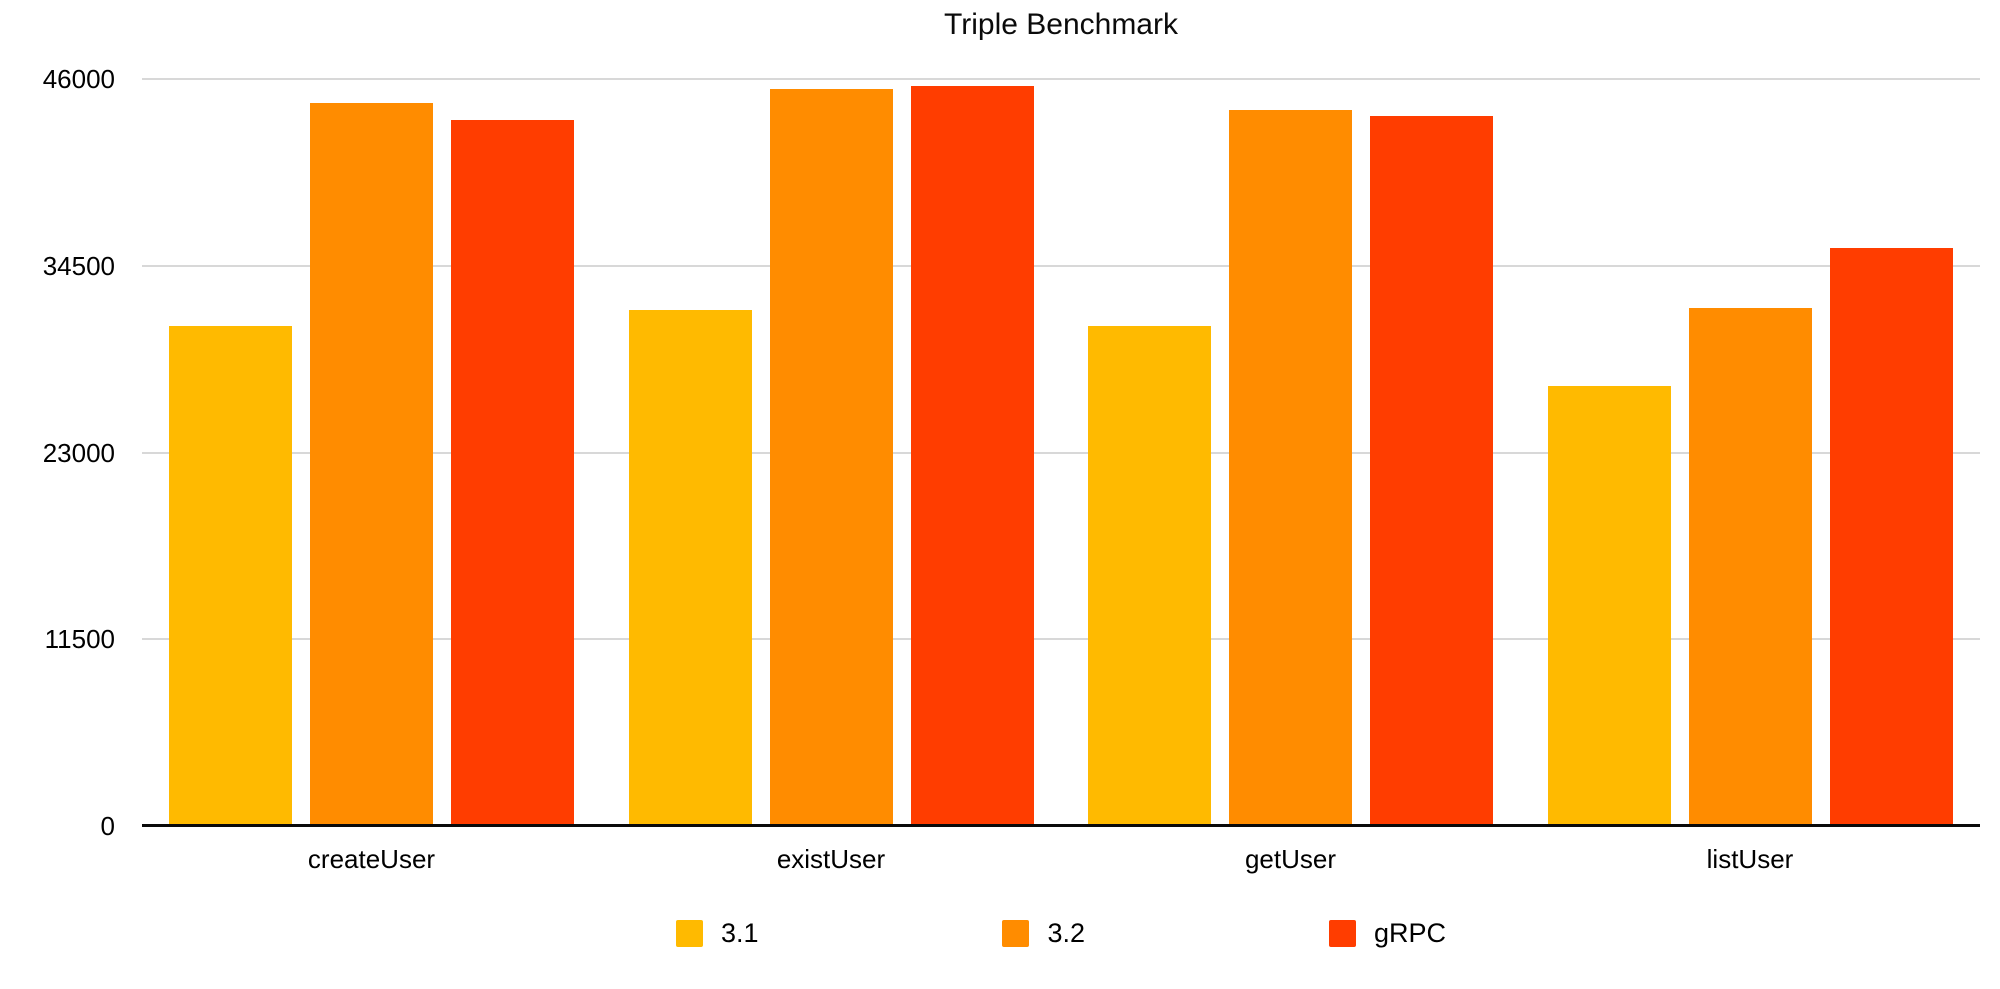 This screenshot has width=2000, height=989. What do you see at coordinates (831, 859) in the screenshot?
I see `x-axis-label-existUser: existUser` at bounding box center [831, 859].